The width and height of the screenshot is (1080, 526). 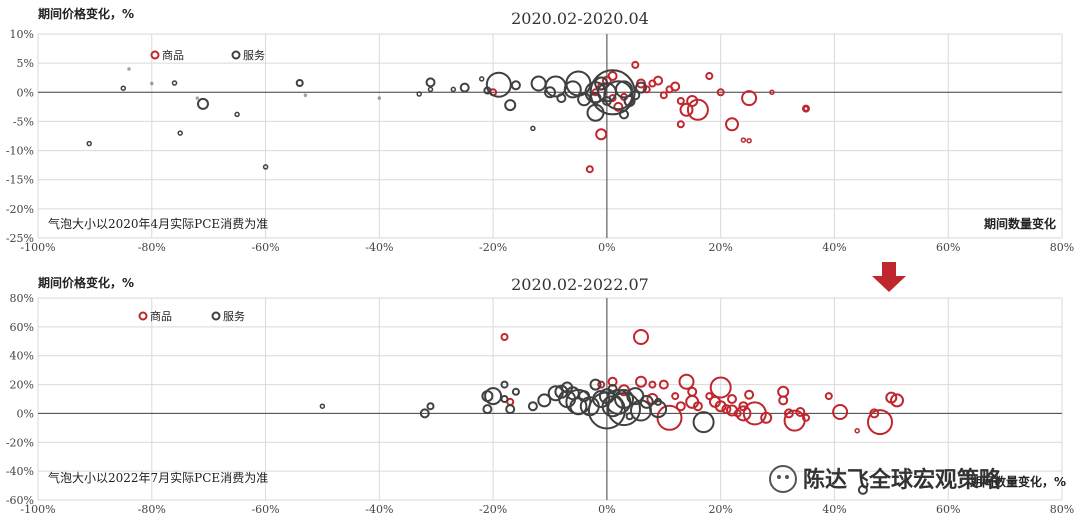 I want to click on legend-label: 商品, so click(x=173, y=55).